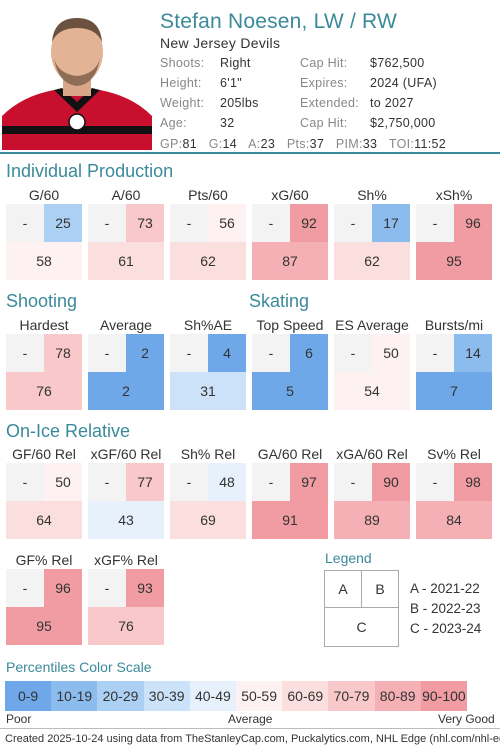  What do you see at coordinates (44, 325) in the screenshot?
I see `metric-label: Hardest` at bounding box center [44, 325].